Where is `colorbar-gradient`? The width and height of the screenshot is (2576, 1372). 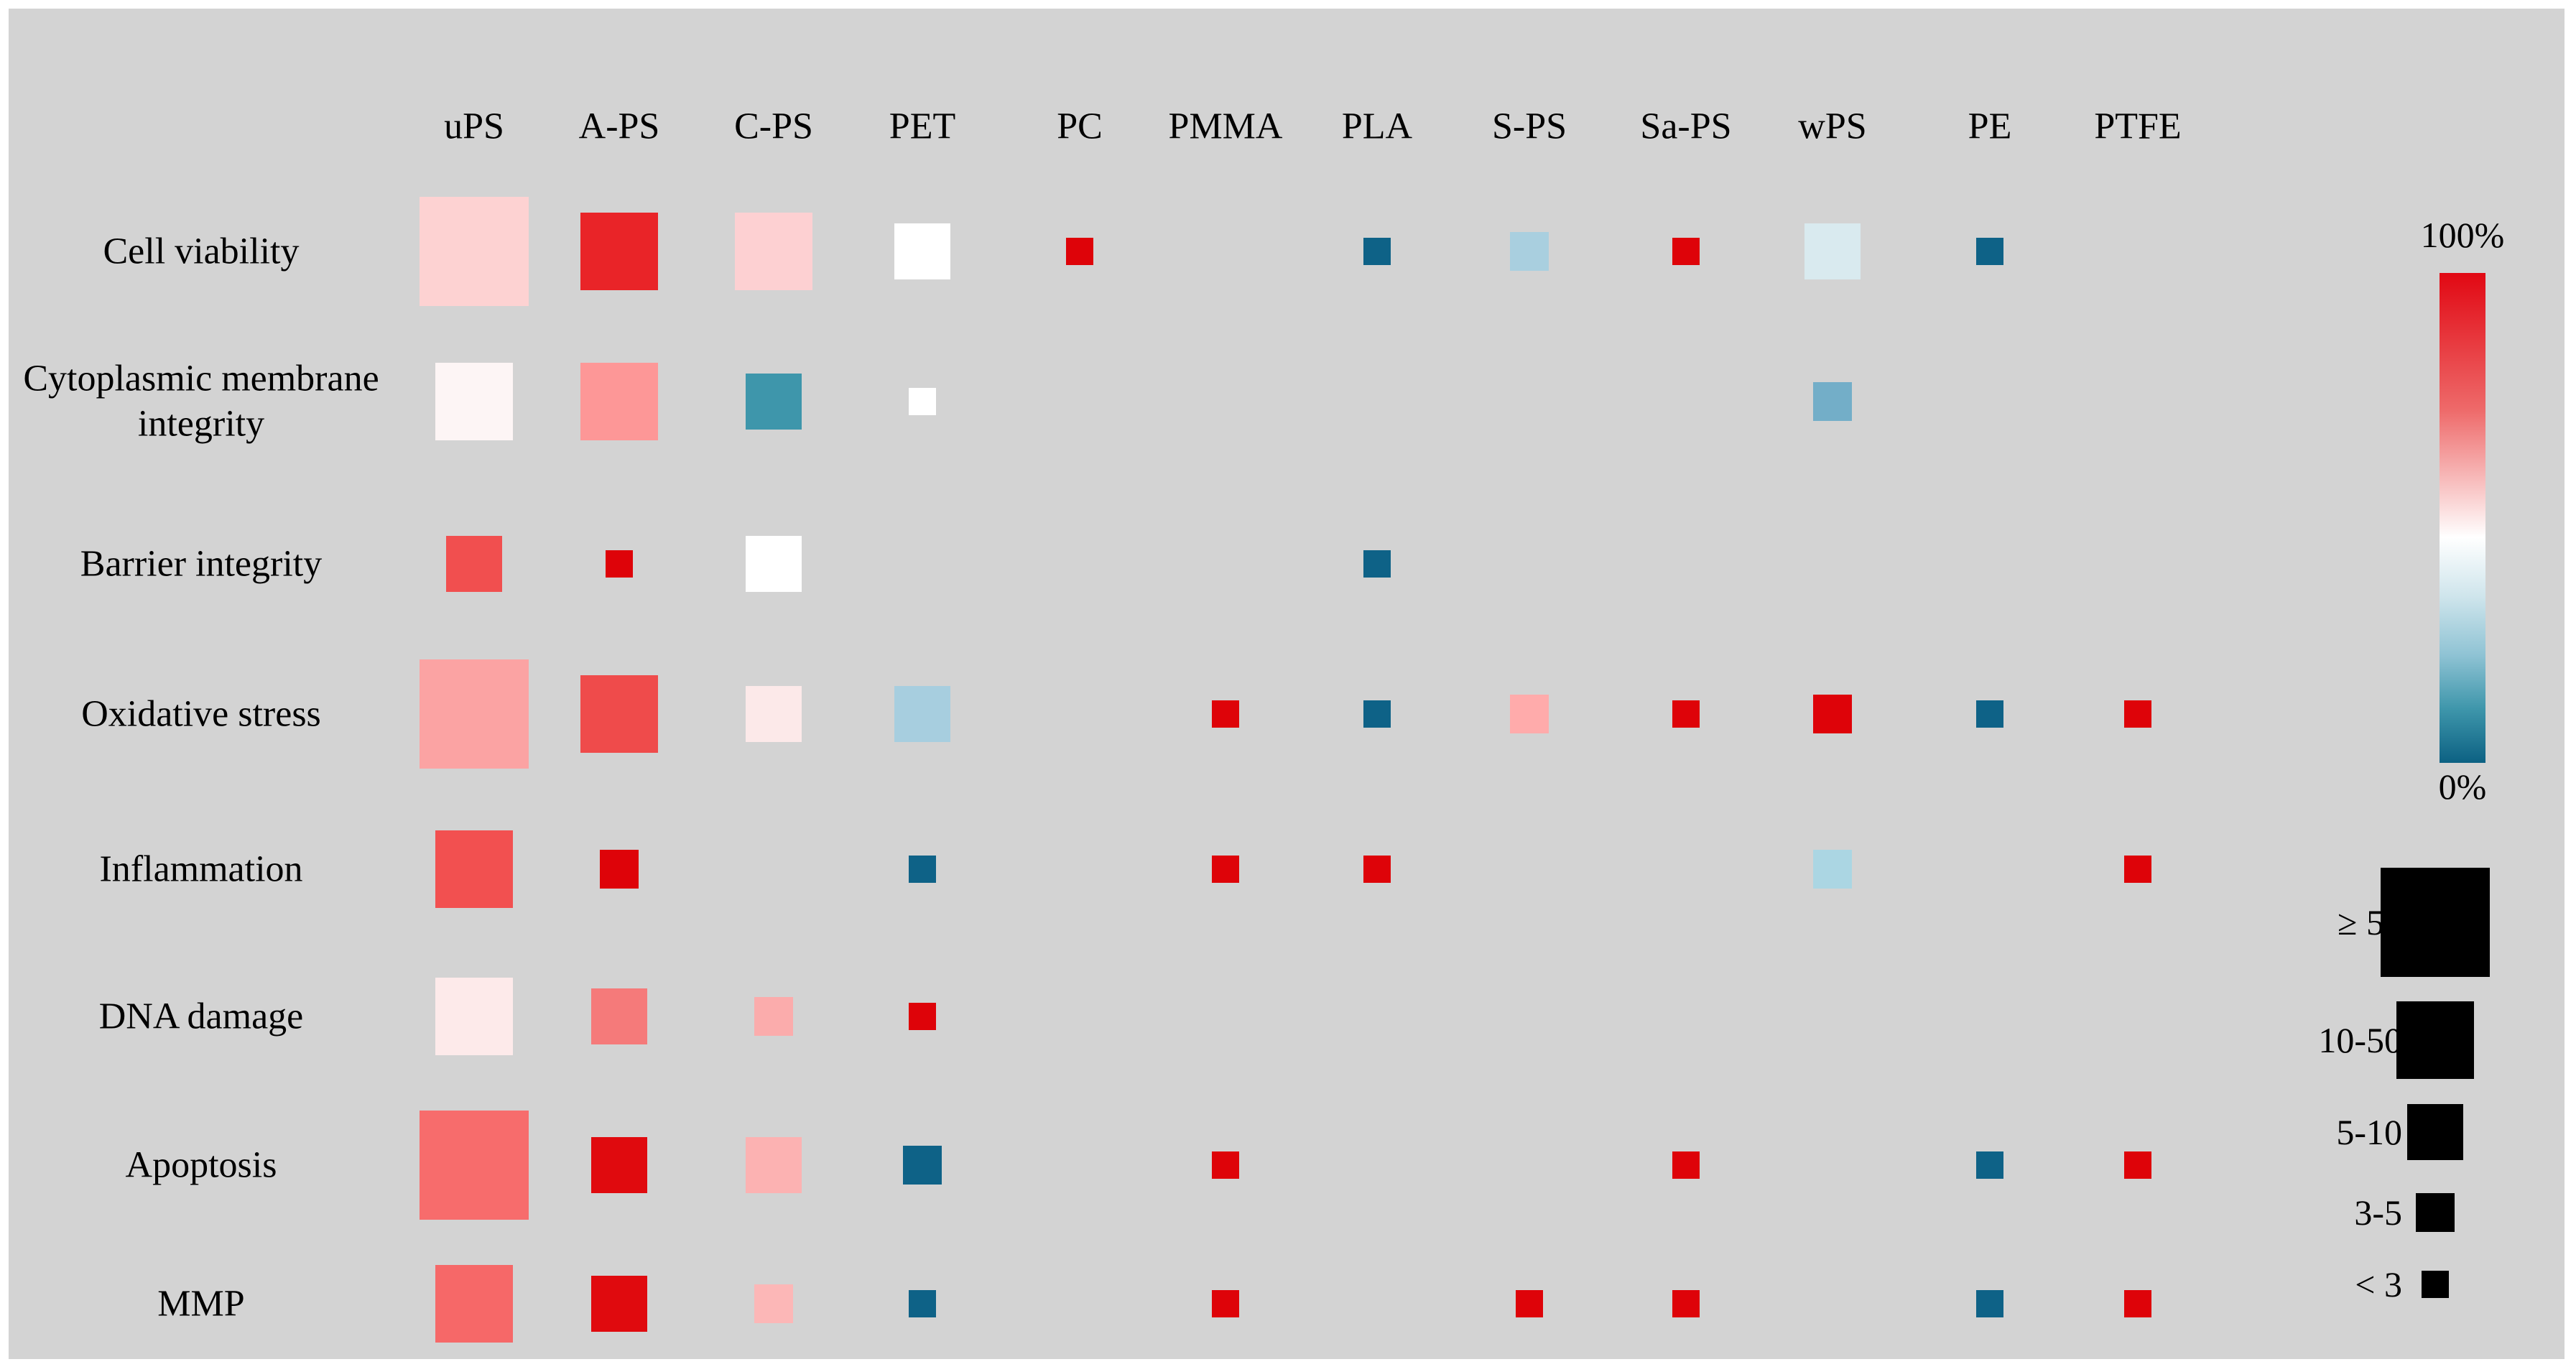
colorbar-gradient is located at coordinates (2462, 518).